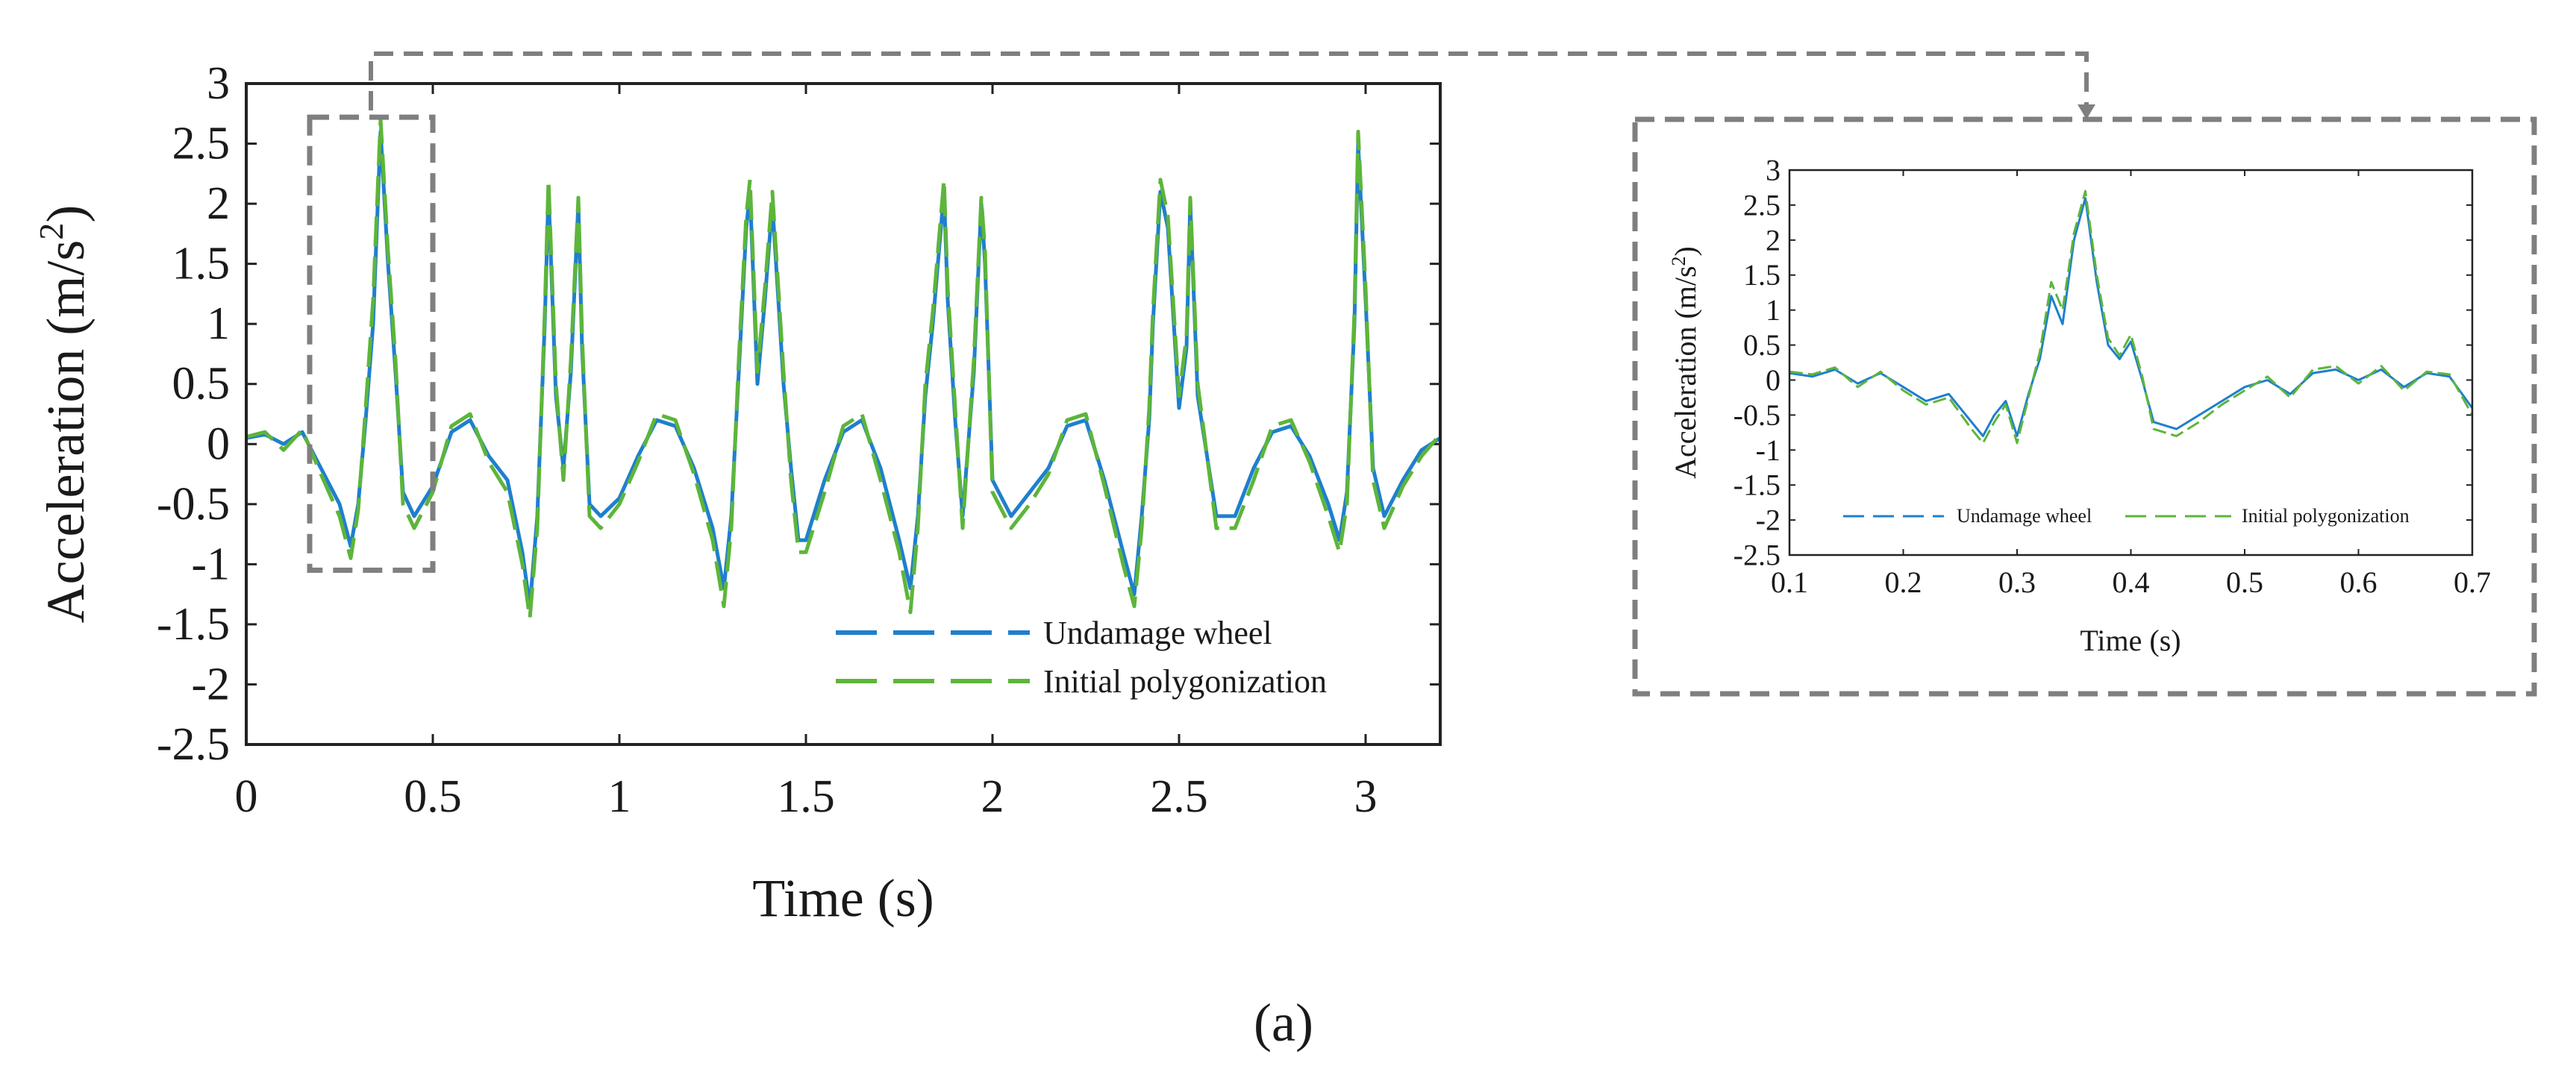 The height and width of the screenshot is (1069, 2576). Describe the element at coordinates (1789, 582) in the screenshot. I see `x-tick-label: 0.1` at that location.